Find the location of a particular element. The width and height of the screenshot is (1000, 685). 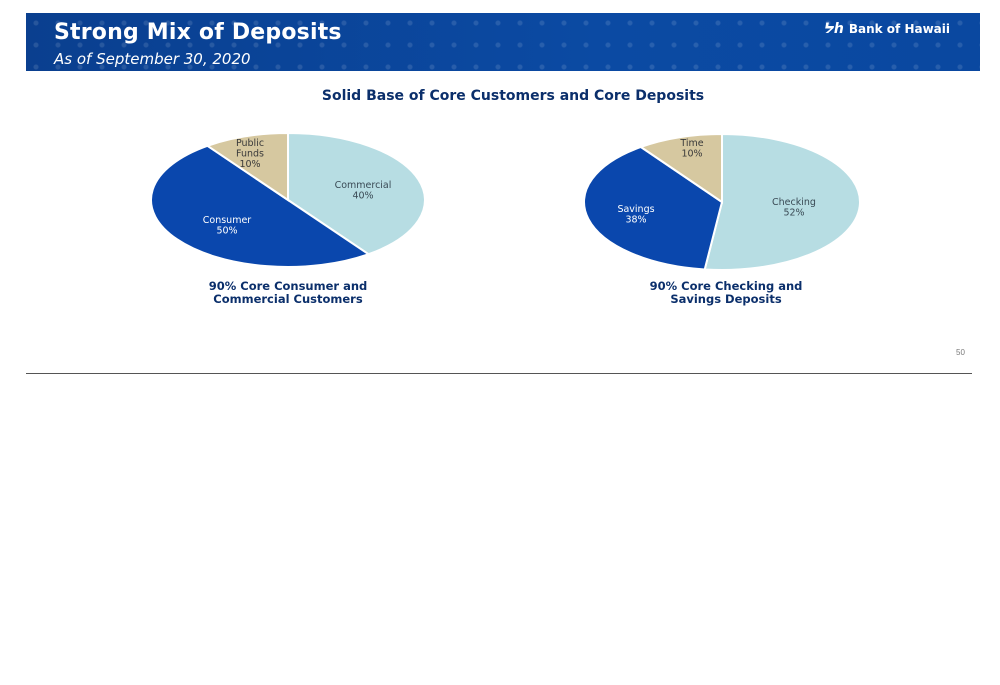

deposits-slice-savings is located at coordinates (653, 208).